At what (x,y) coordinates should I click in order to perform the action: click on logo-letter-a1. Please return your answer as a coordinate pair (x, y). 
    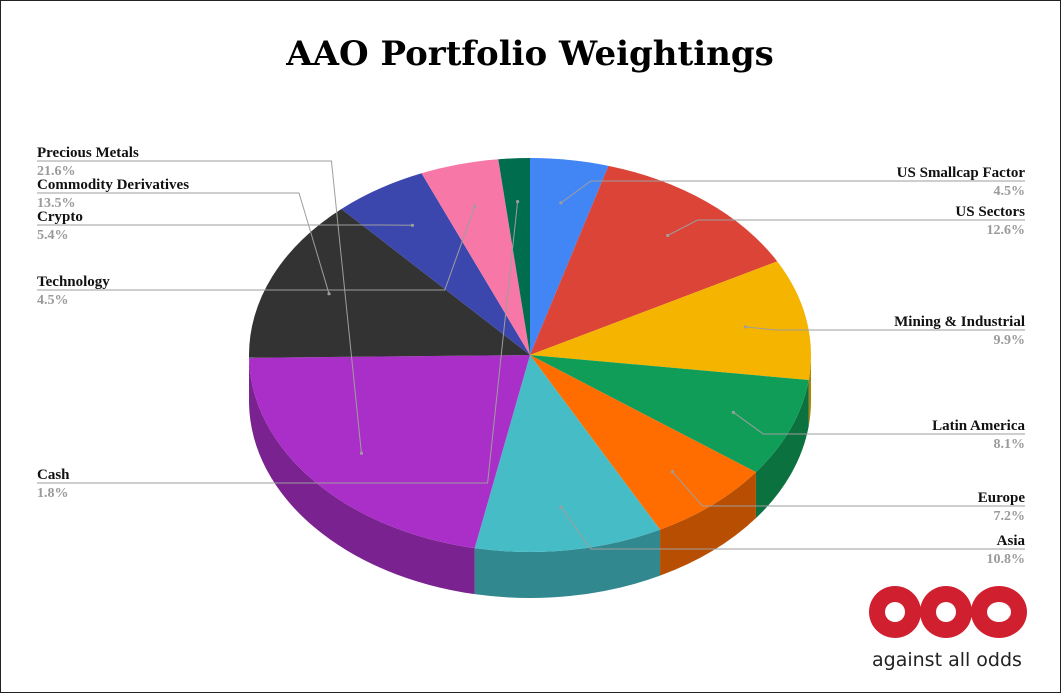
    Looking at the image, I should click on (895, 612).